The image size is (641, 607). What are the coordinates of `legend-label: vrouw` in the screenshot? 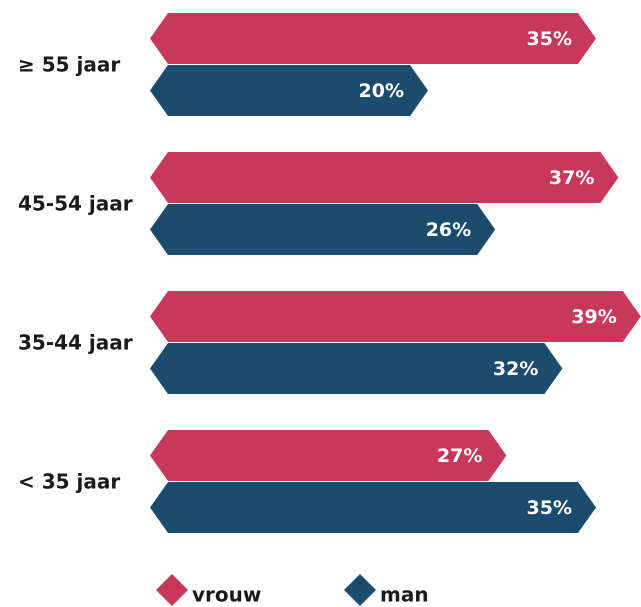 It's located at (226, 595).